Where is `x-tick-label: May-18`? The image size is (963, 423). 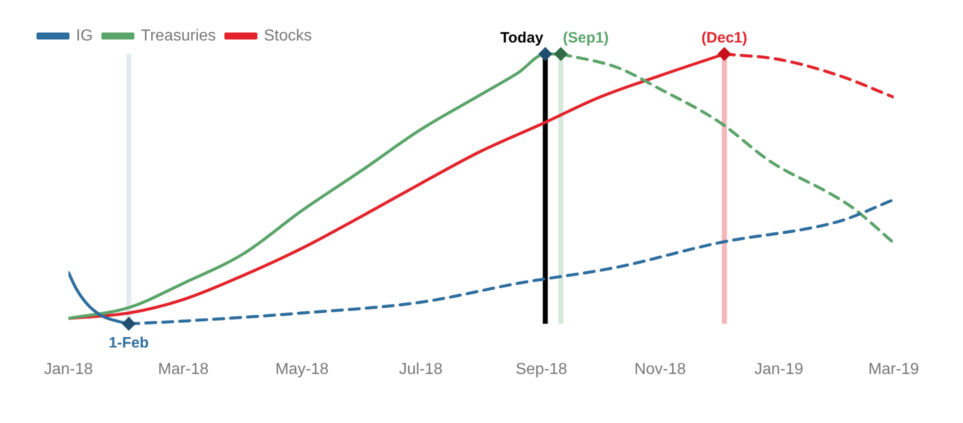 x-tick-label: May-18 is located at coordinates (302, 369).